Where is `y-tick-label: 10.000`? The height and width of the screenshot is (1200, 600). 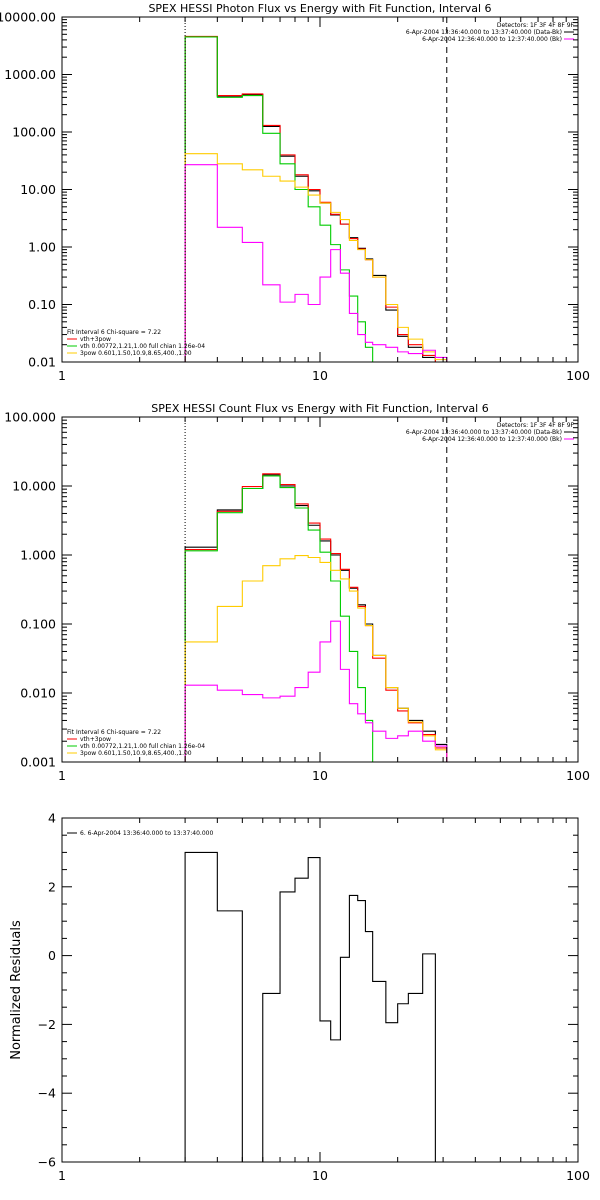
y-tick-label: 10.000 is located at coordinates (34, 486).